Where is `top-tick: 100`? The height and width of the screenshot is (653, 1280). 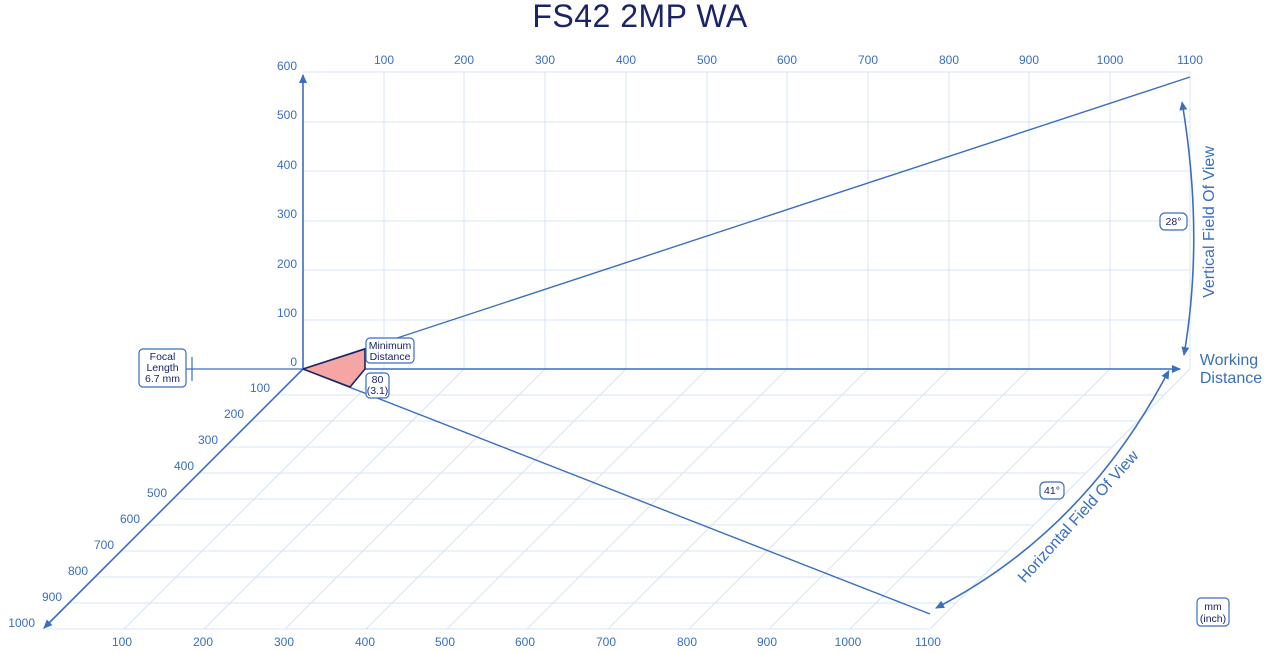
top-tick: 100 is located at coordinates (384, 60).